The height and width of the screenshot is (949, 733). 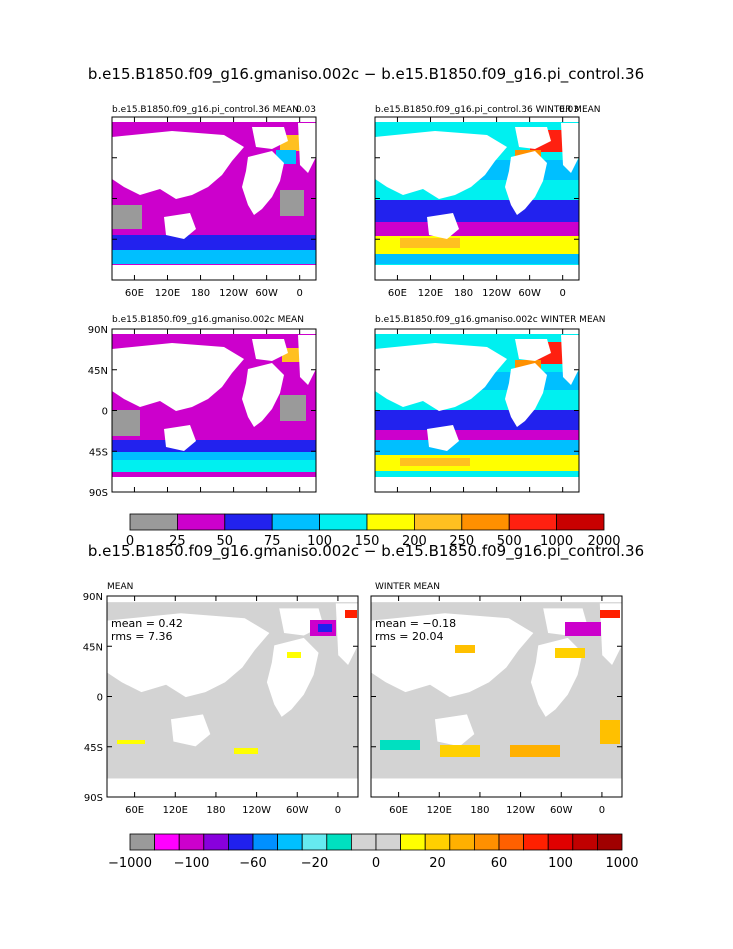 I want to click on panel-d-band-orange, so click(x=435, y=462).